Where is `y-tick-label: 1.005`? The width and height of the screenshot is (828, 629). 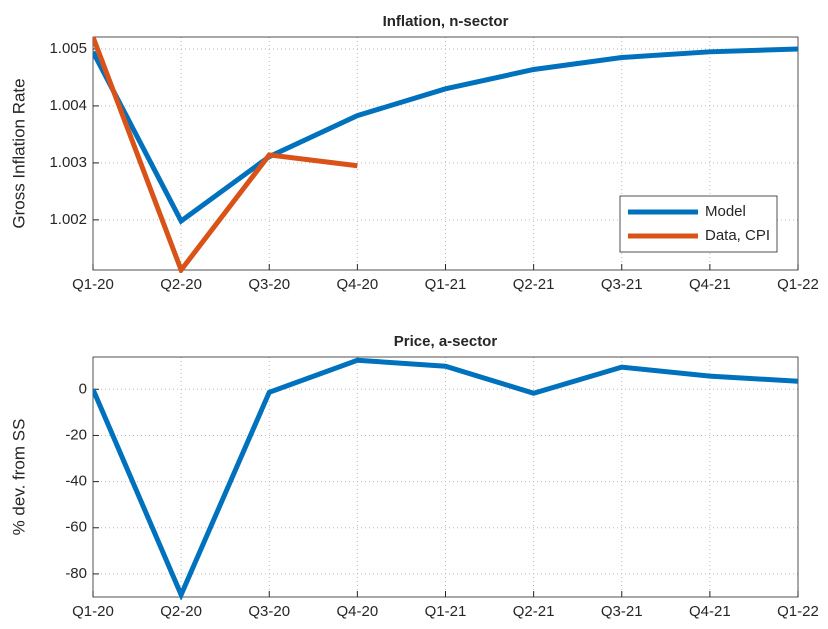
y-tick-label: 1.005 is located at coordinates (68, 48).